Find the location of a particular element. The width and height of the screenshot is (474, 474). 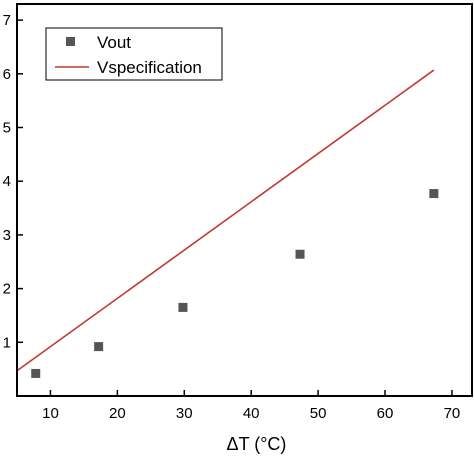

x-tick-label-50: 50 is located at coordinates (318, 413).